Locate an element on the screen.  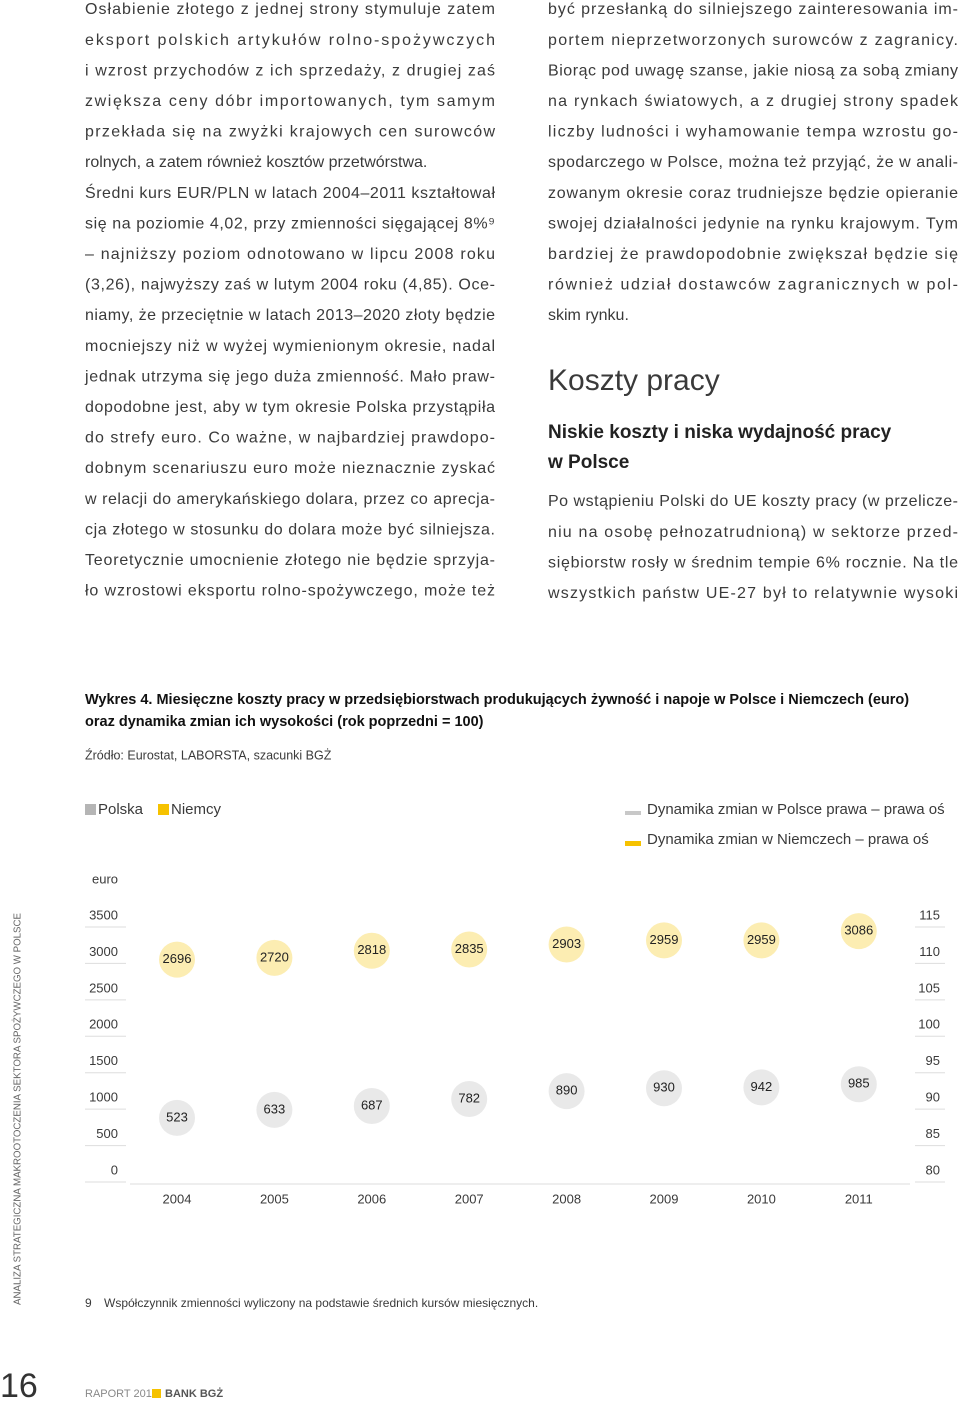
data-label: 985 is located at coordinates (859, 1083).